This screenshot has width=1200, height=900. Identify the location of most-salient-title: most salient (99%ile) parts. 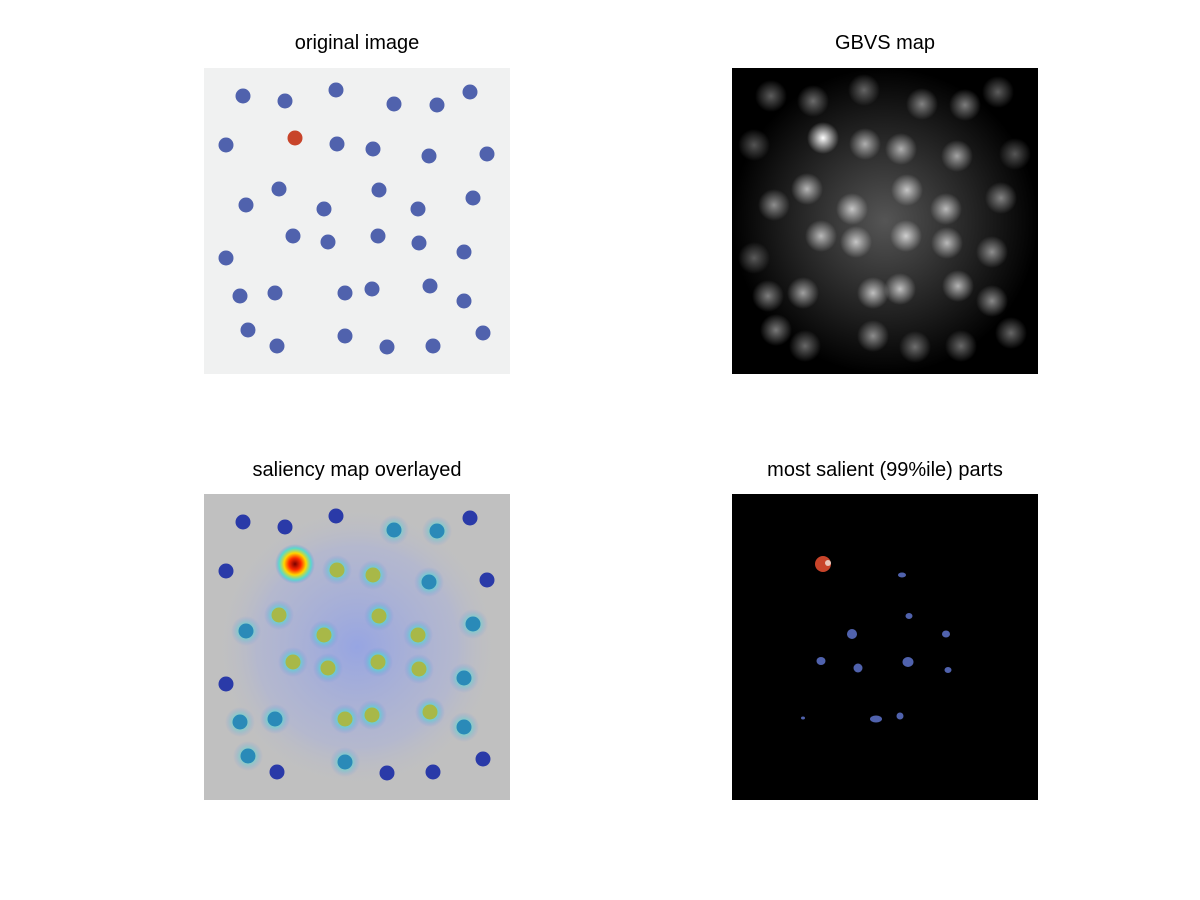
(885, 470).